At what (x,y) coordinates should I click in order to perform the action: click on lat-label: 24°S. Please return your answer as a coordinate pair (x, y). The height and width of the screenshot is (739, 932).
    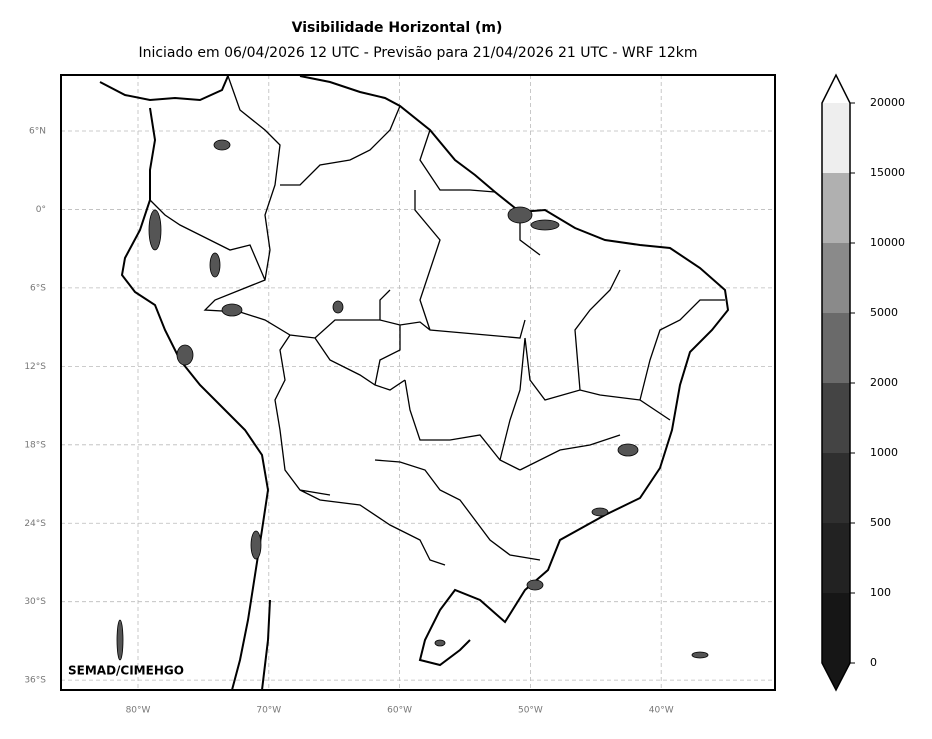
    Looking at the image, I should click on (35, 524).